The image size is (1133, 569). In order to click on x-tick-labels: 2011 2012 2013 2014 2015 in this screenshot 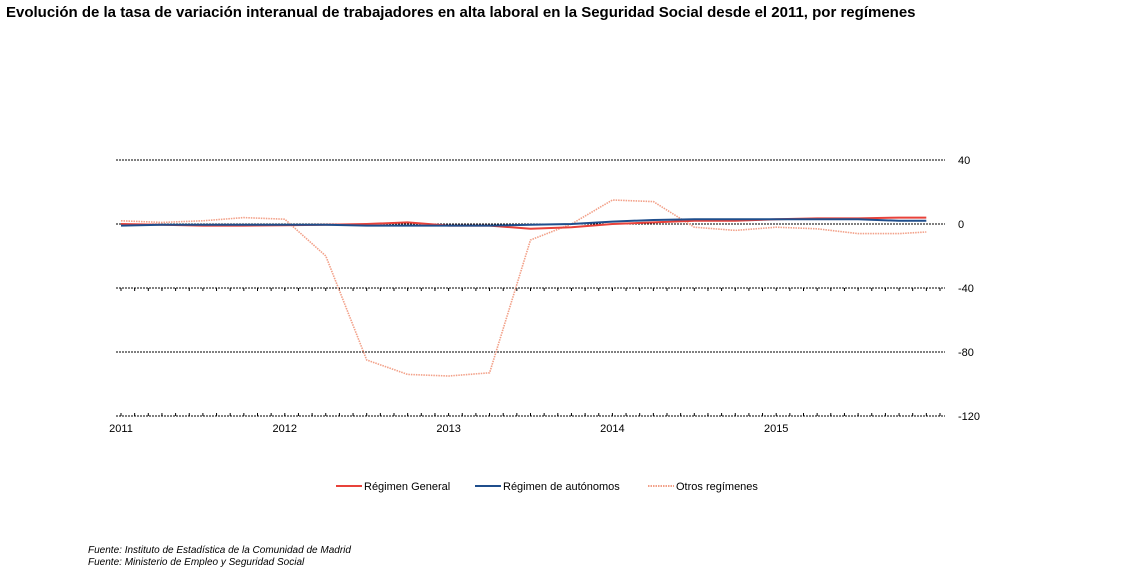, I will do `click(448, 429)`.